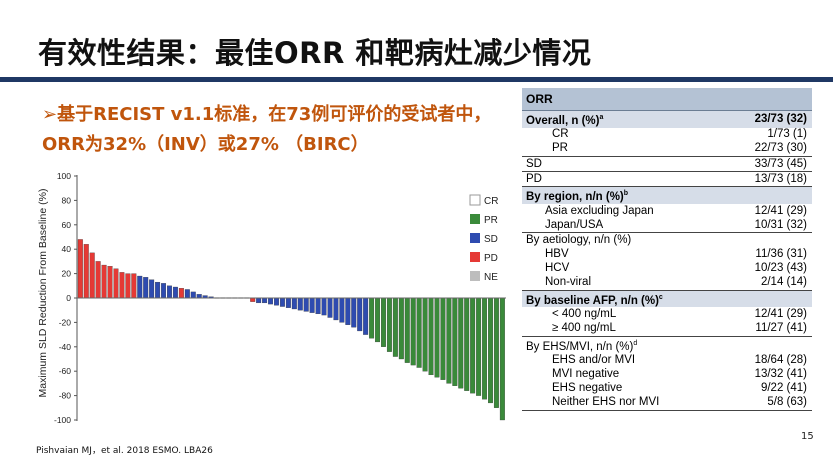 The image size is (833, 473). What do you see at coordinates (635, 343) in the screenshot?
I see `footnote-marker: d` at bounding box center [635, 343].